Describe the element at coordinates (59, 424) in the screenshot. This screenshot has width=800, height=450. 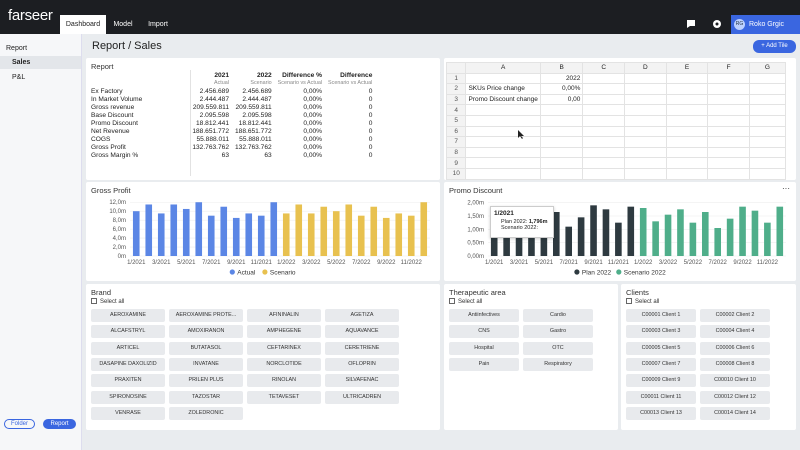
I see `report-button: Report` at that location.